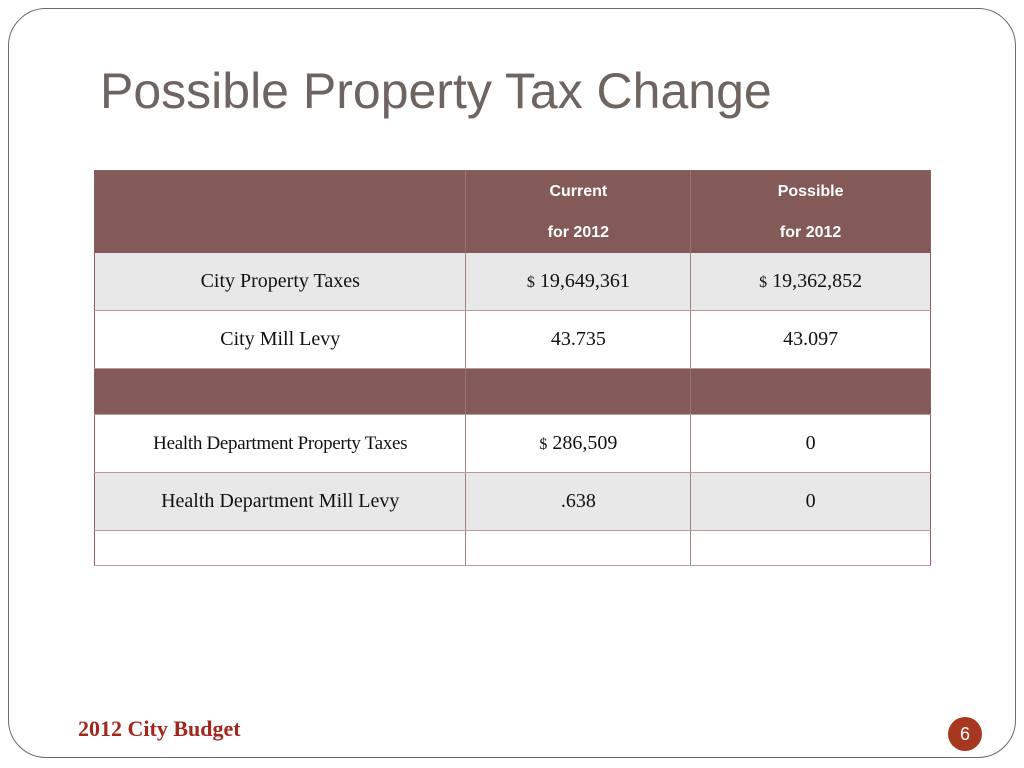 This screenshot has height=768, width=1024. I want to click on header-possible-line1: Possible, so click(810, 191).